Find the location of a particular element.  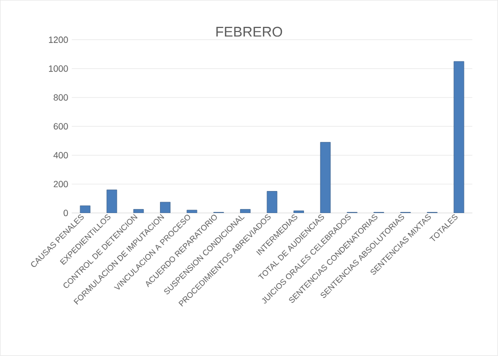

y-tick-label: 600 is located at coordinates (61, 126).